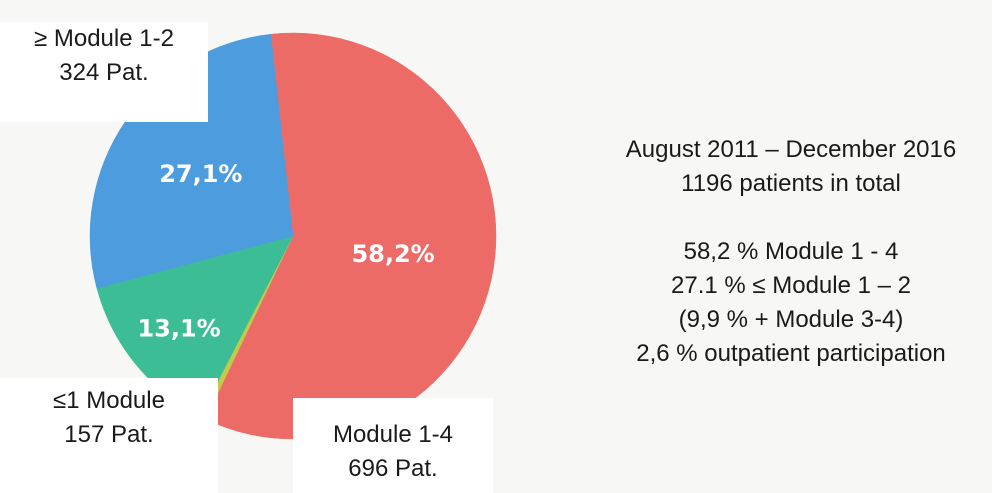 This screenshot has width=992, height=493. Describe the element at coordinates (791, 353) in the screenshot. I see `summary-line-4: 2,6 % outpatient participation` at that location.